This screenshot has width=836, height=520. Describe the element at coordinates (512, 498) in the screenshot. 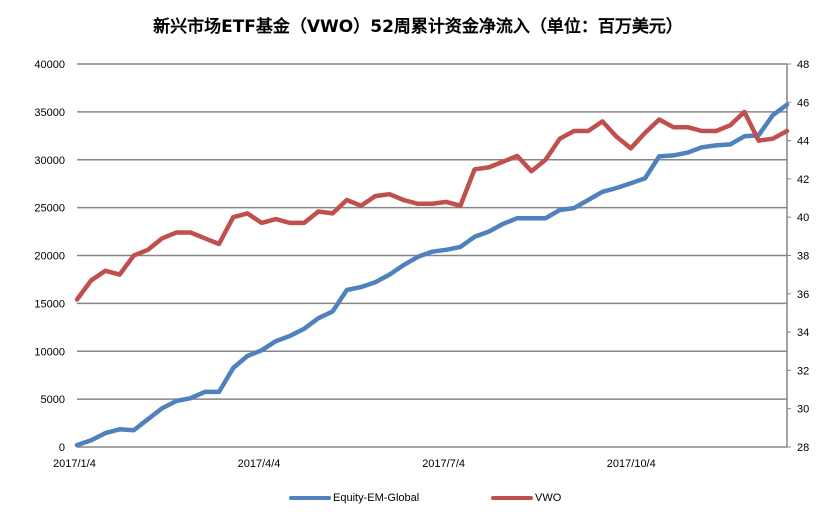

I see `legend-swatch-red` at that location.